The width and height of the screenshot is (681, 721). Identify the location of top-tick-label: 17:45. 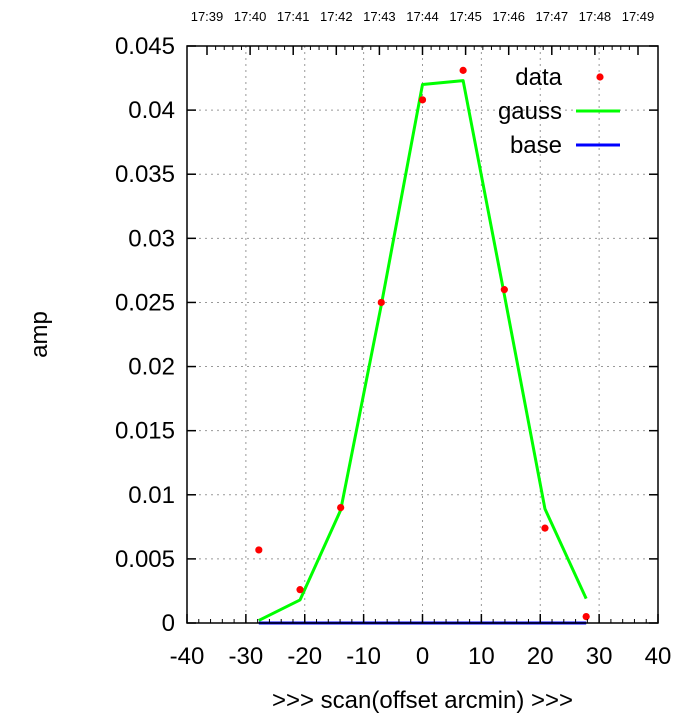
(465, 16).